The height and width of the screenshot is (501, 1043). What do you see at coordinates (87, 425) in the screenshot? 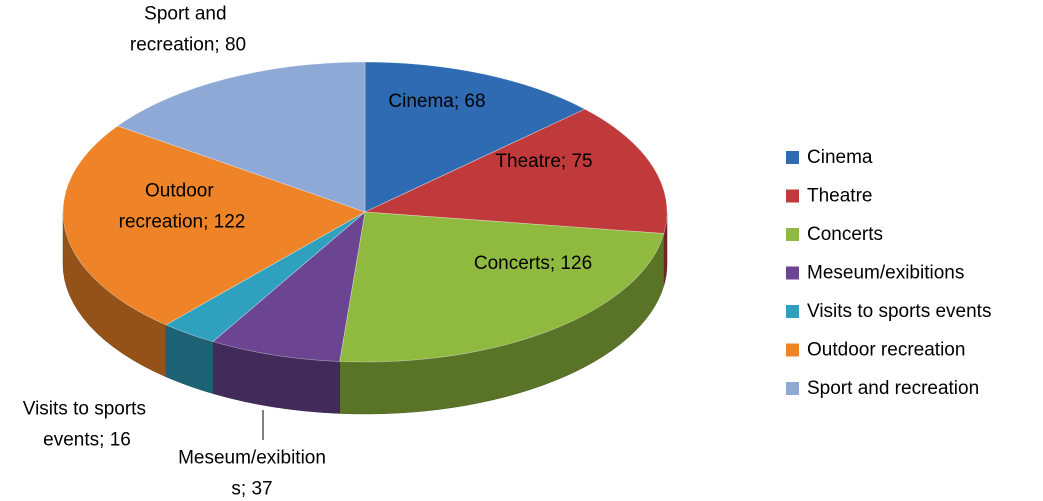
I see `data-label: Visits to sports events; 16` at bounding box center [87, 425].